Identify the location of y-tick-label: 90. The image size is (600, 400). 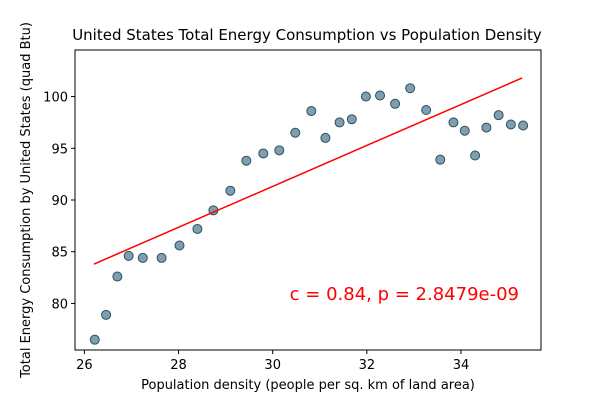
(59, 201).